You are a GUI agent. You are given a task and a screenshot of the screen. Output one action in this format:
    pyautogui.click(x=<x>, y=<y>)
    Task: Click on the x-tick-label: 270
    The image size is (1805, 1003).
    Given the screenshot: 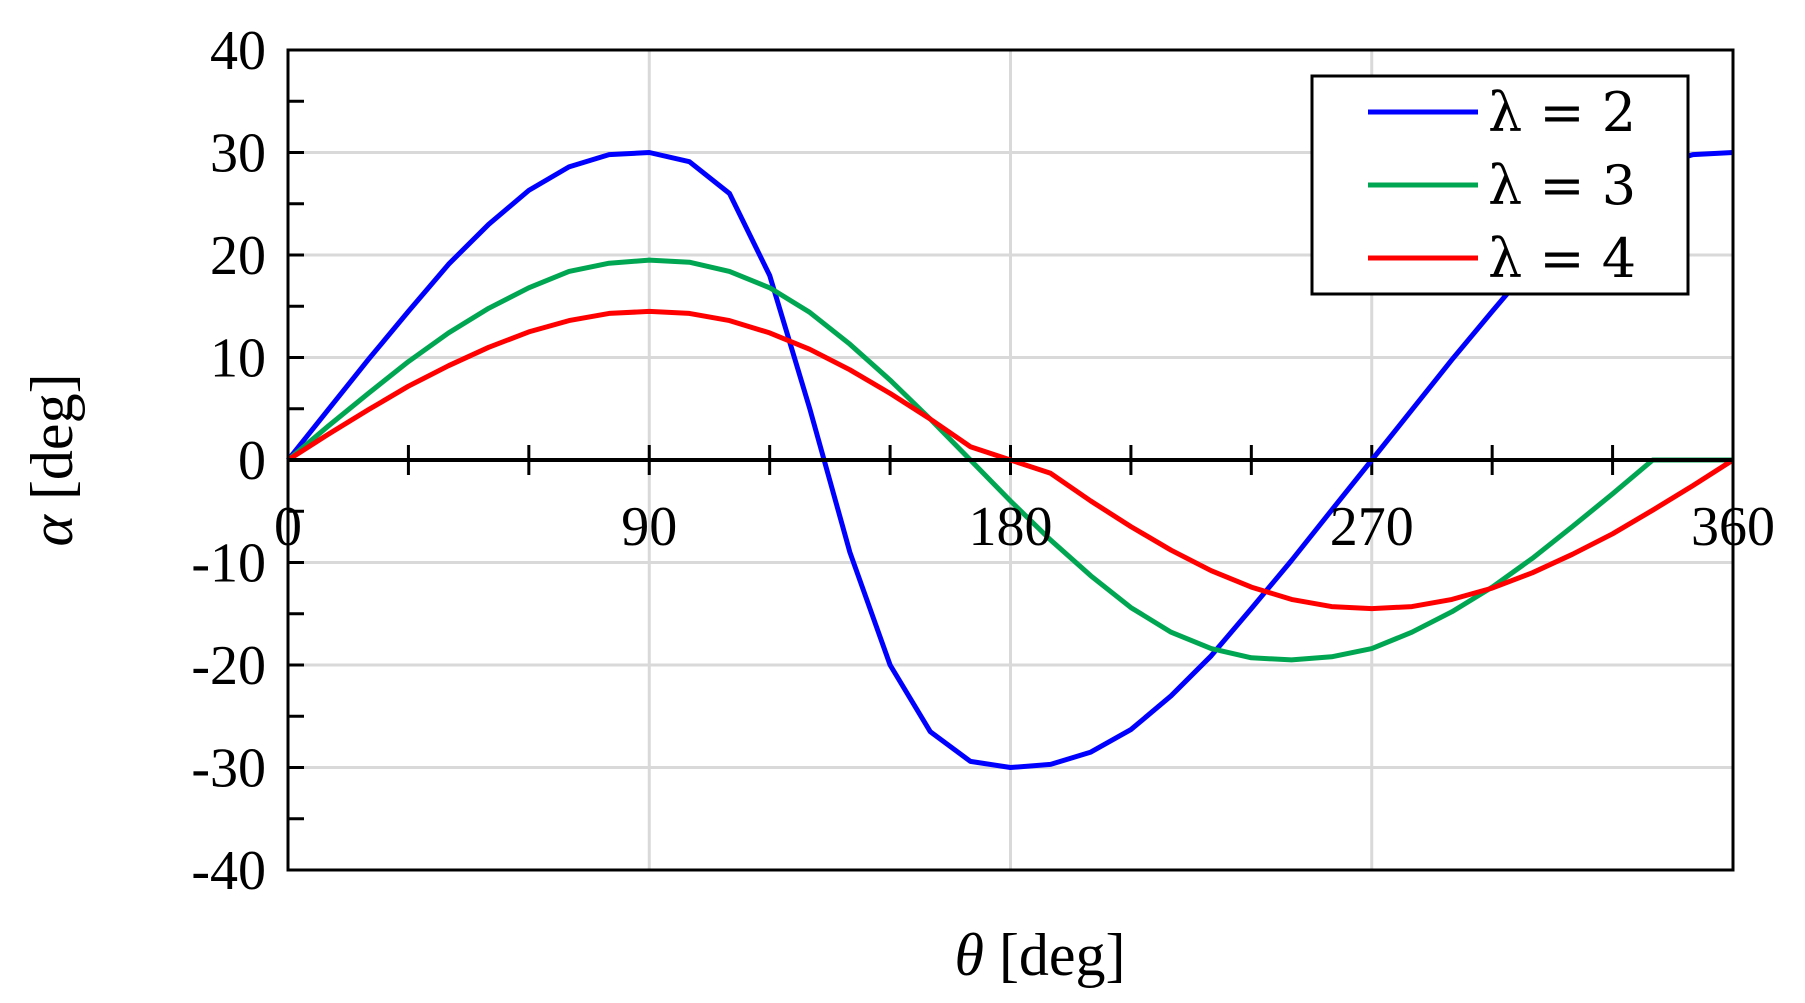 What is the action you would take?
    pyautogui.click(x=1372, y=527)
    